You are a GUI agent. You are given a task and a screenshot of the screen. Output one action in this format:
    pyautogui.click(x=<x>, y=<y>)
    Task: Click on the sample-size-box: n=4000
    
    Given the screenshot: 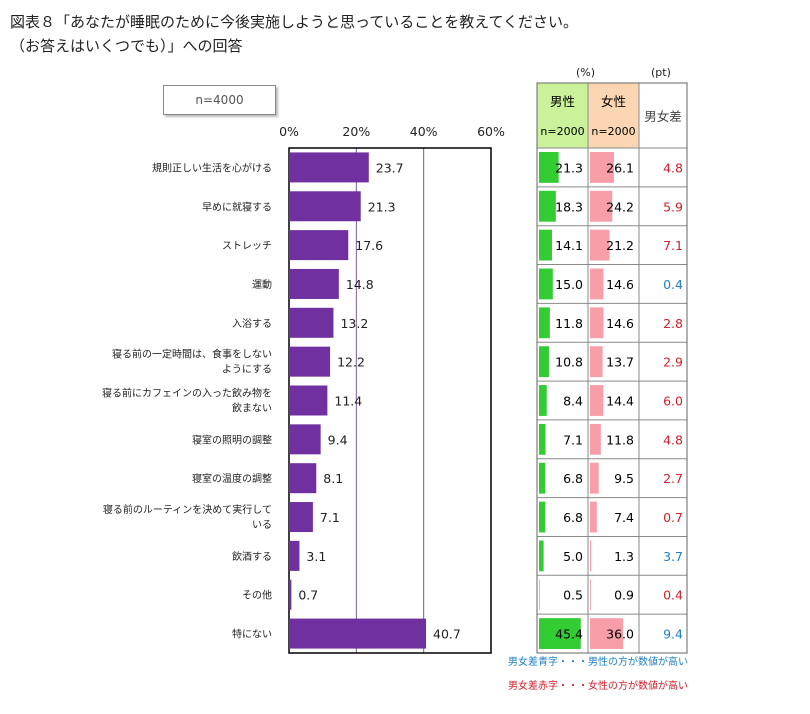 What is the action you would take?
    pyautogui.click(x=219, y=100)
    